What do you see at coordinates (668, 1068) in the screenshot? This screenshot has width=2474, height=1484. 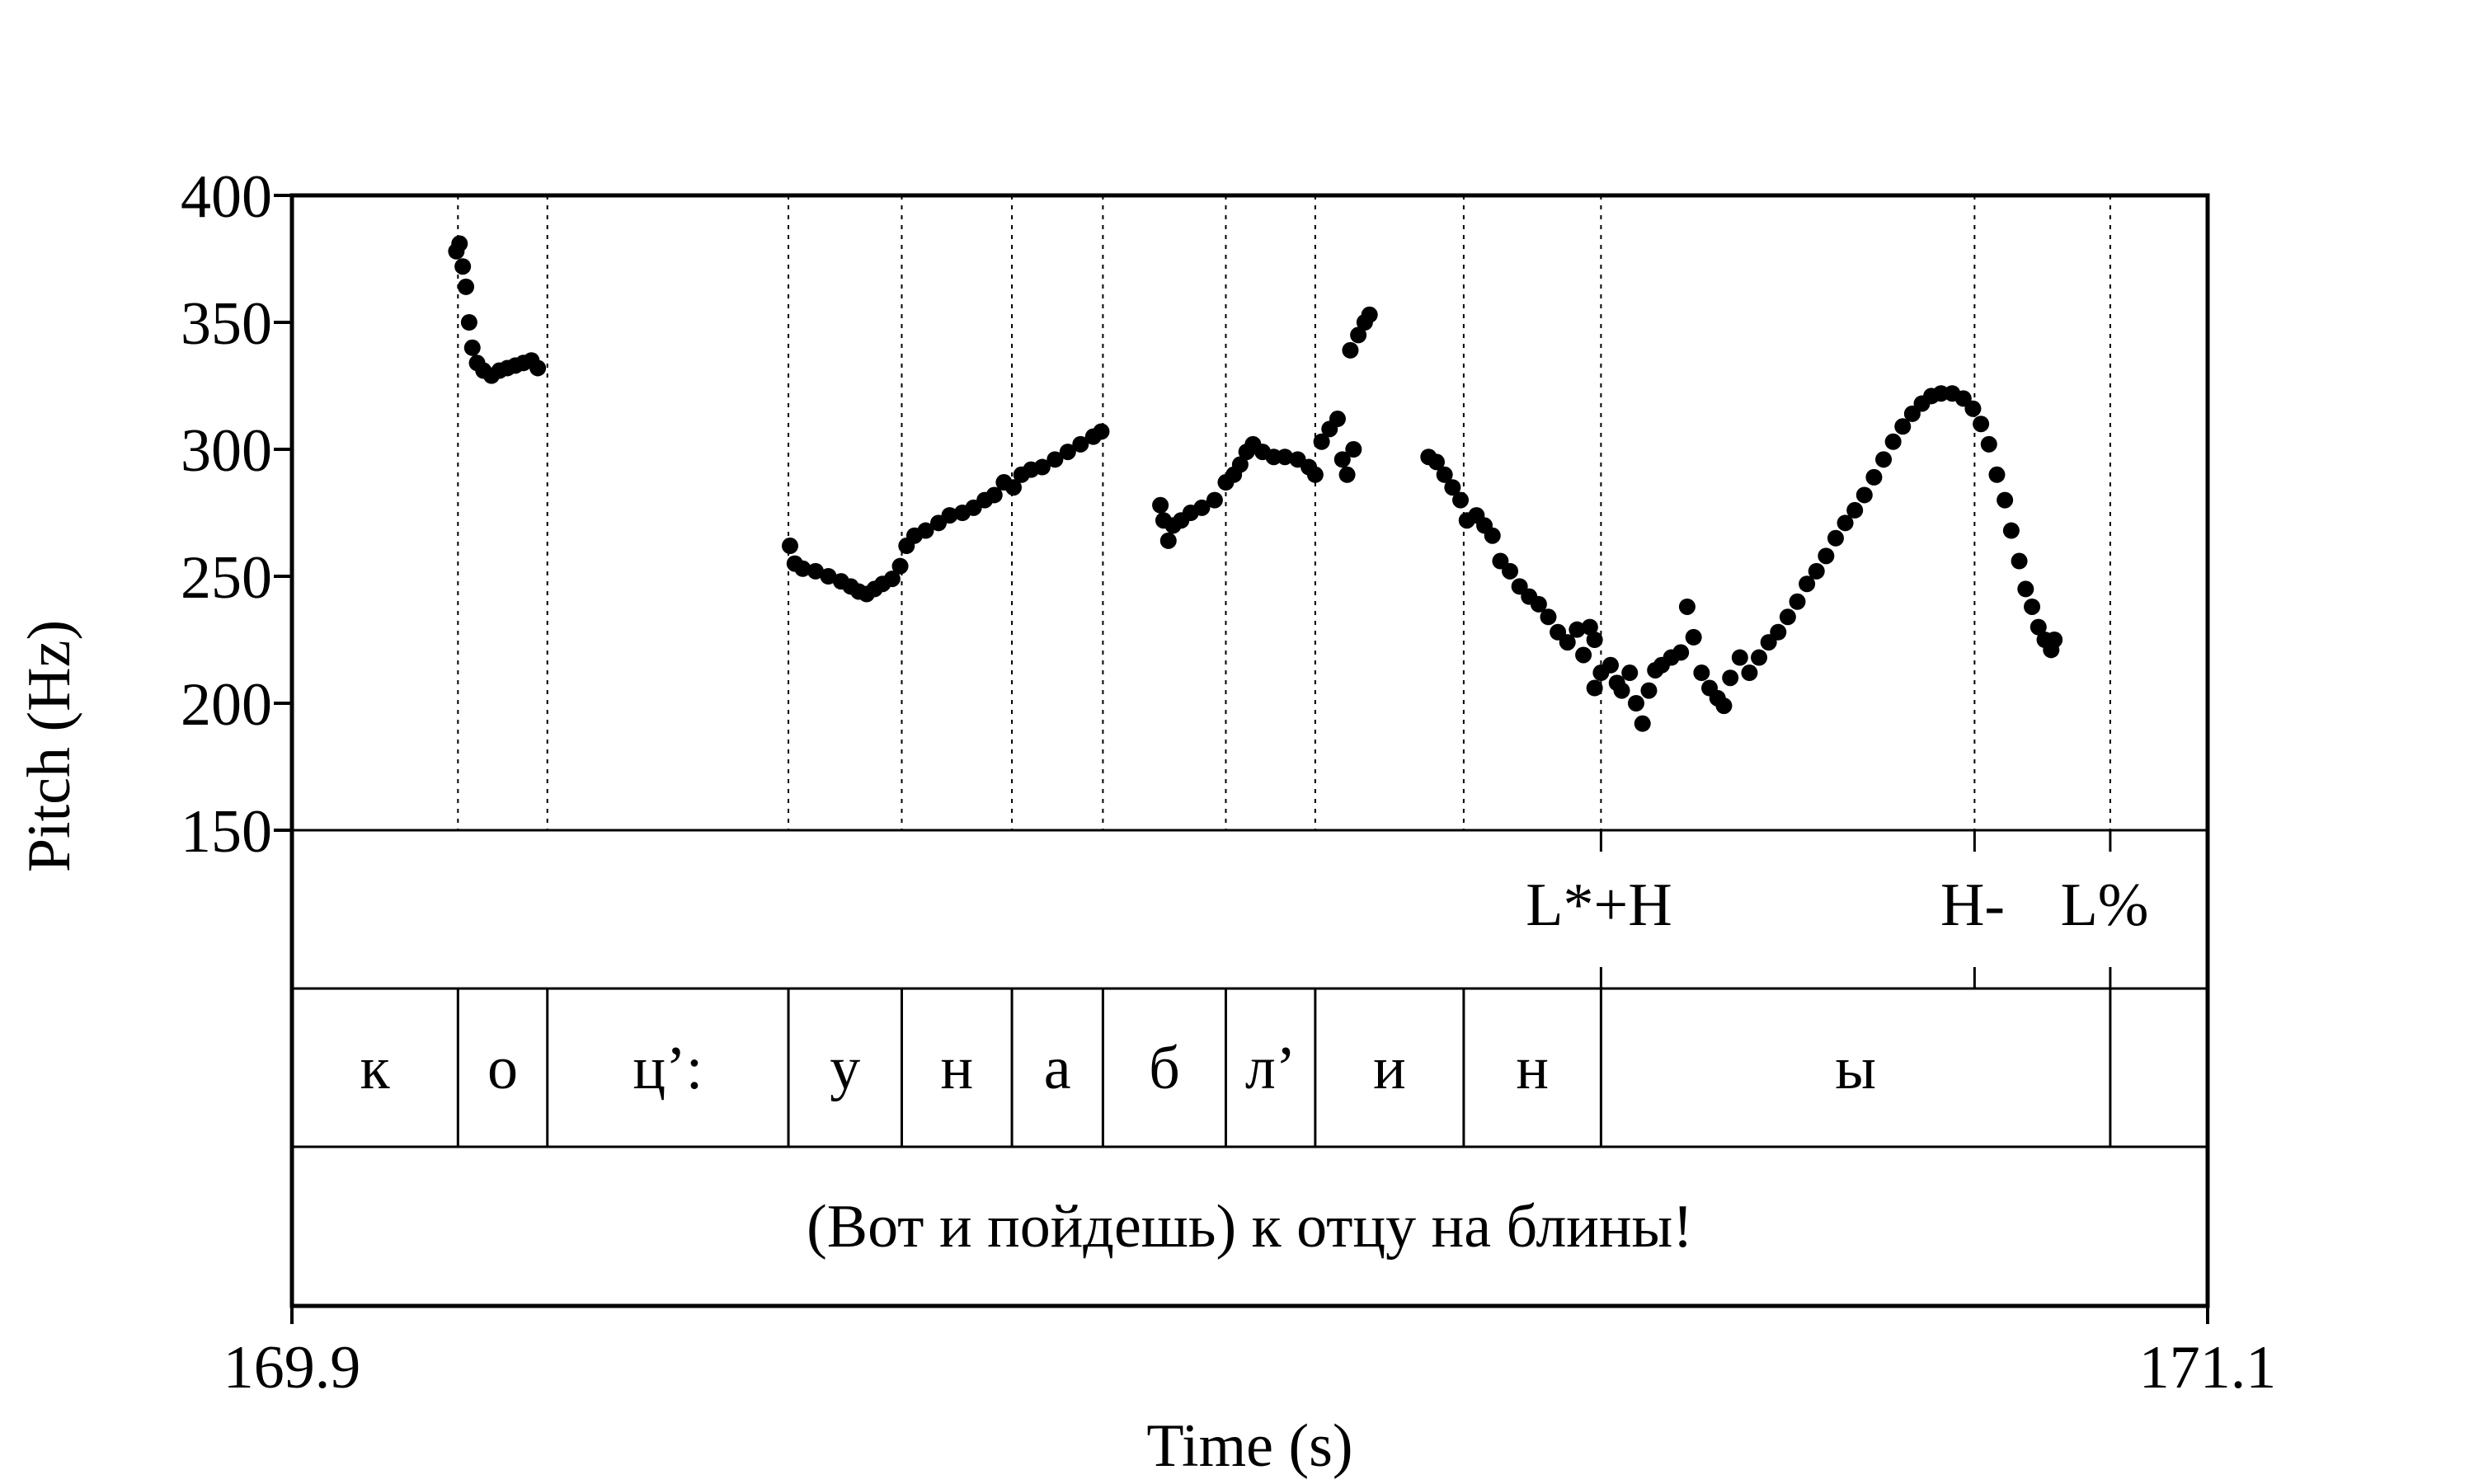 I see `segment-label: ц’:` at bounding box center [668, 1068].